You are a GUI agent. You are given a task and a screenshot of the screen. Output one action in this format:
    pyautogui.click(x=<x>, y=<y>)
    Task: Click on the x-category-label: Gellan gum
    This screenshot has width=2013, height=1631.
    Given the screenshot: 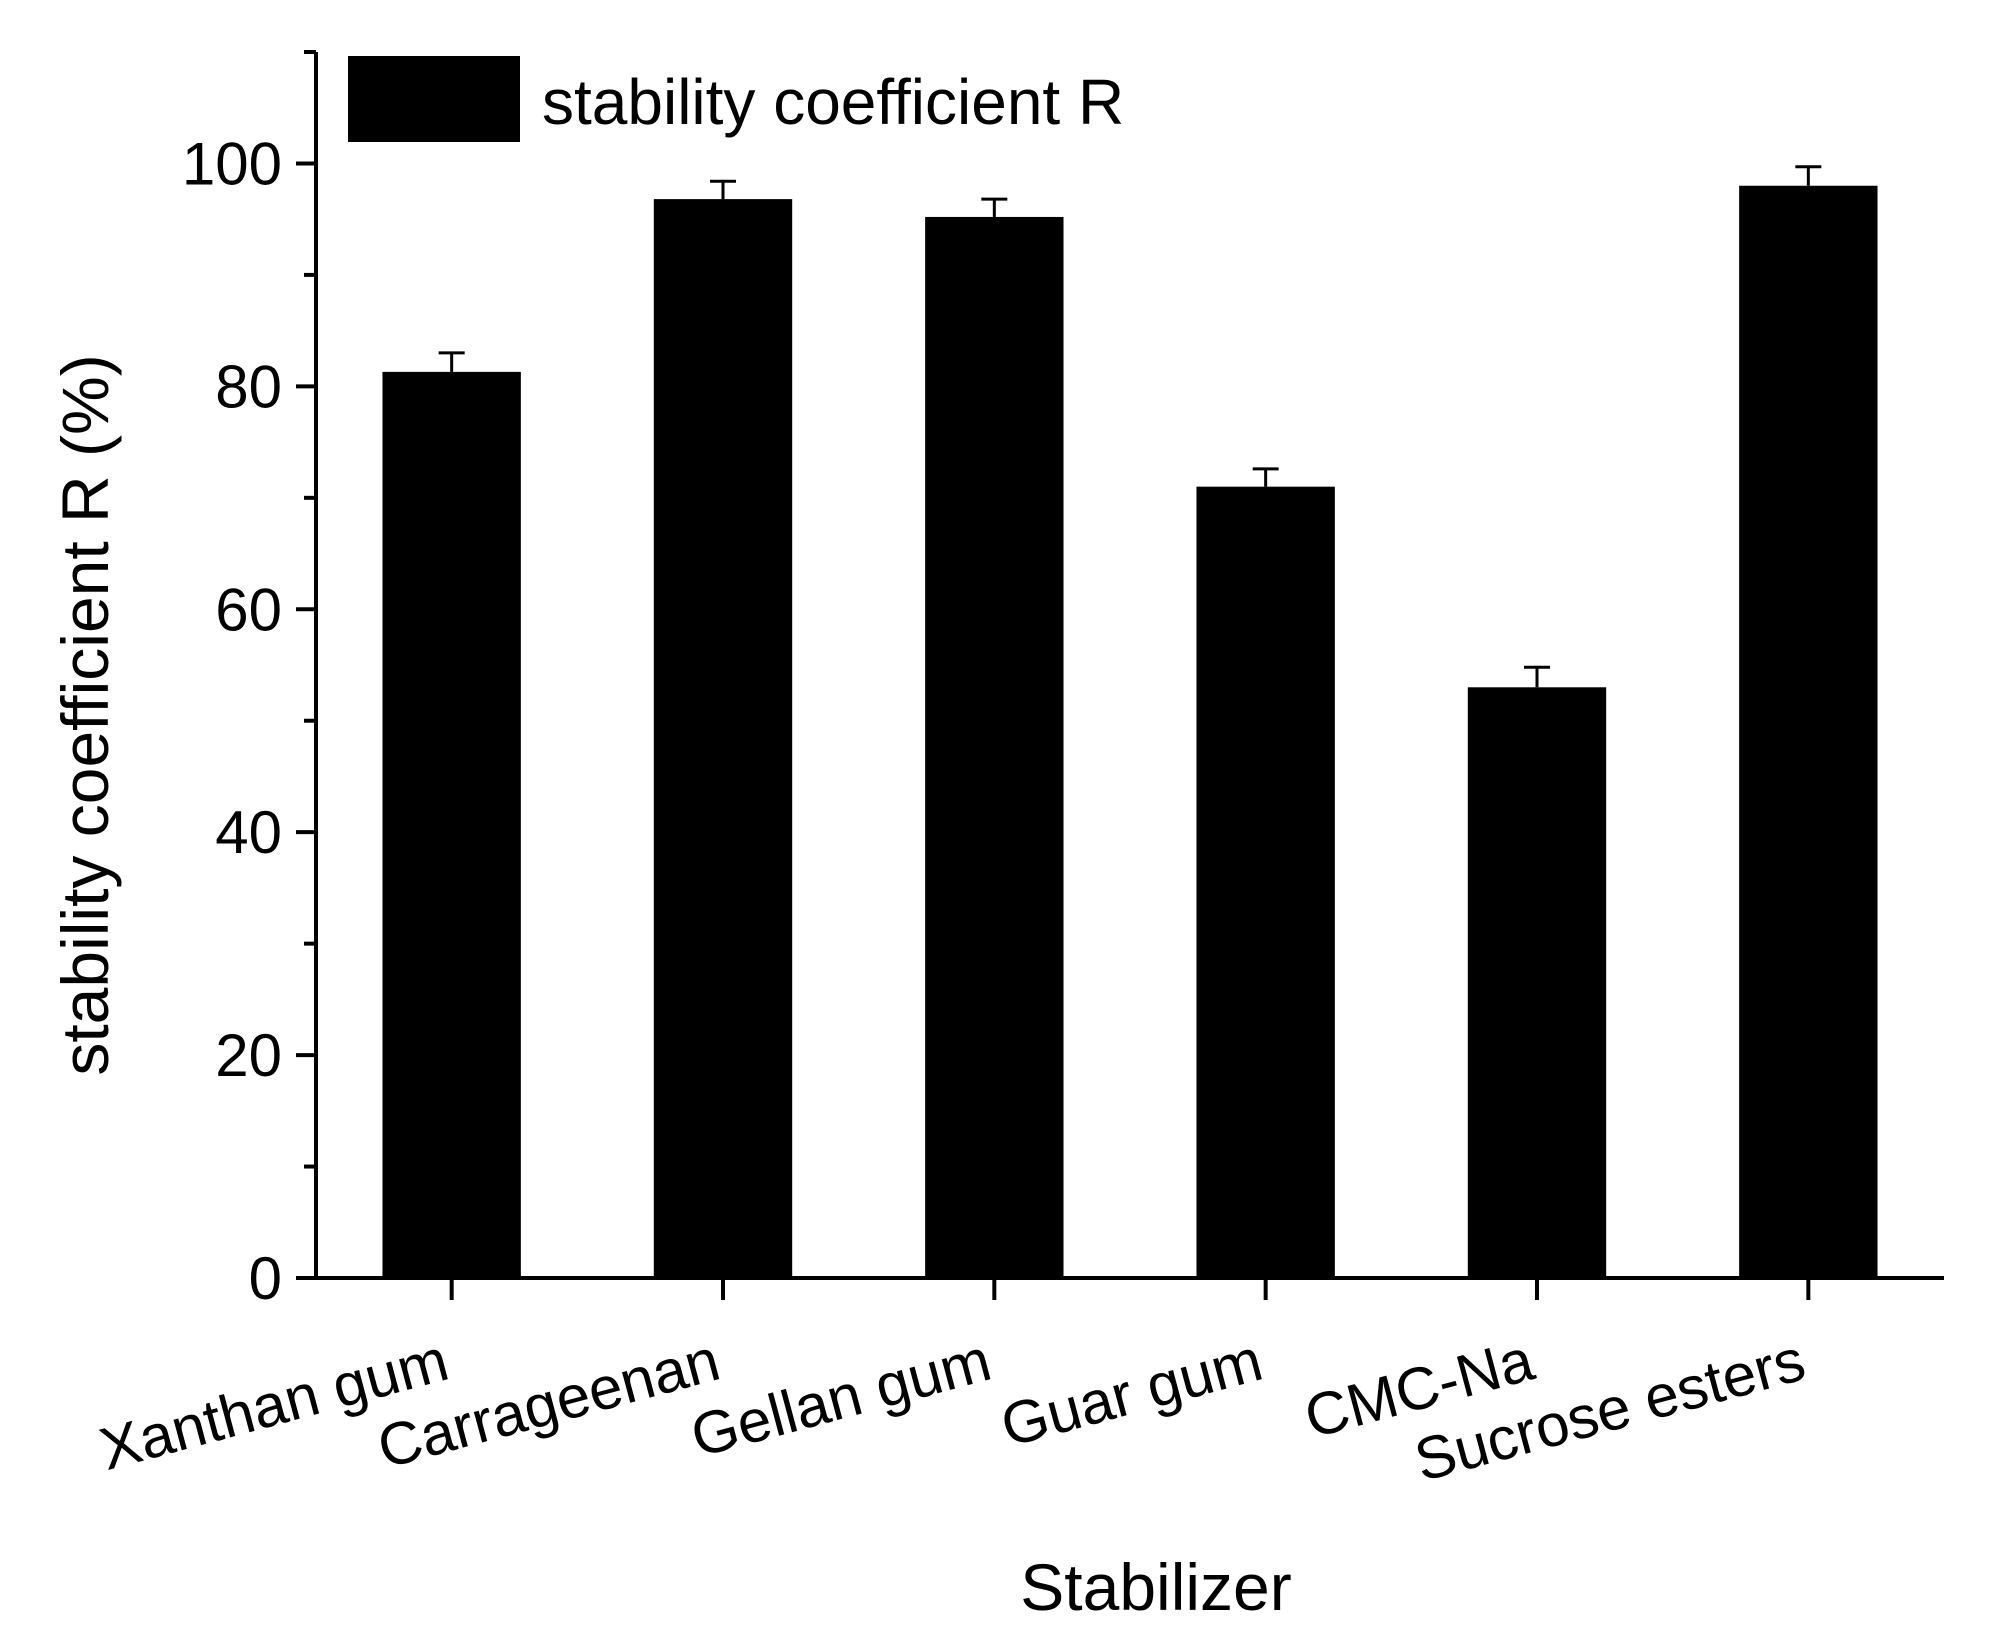 What is the action you would take?
    pyautogui.click(x=841, y=1398)
    